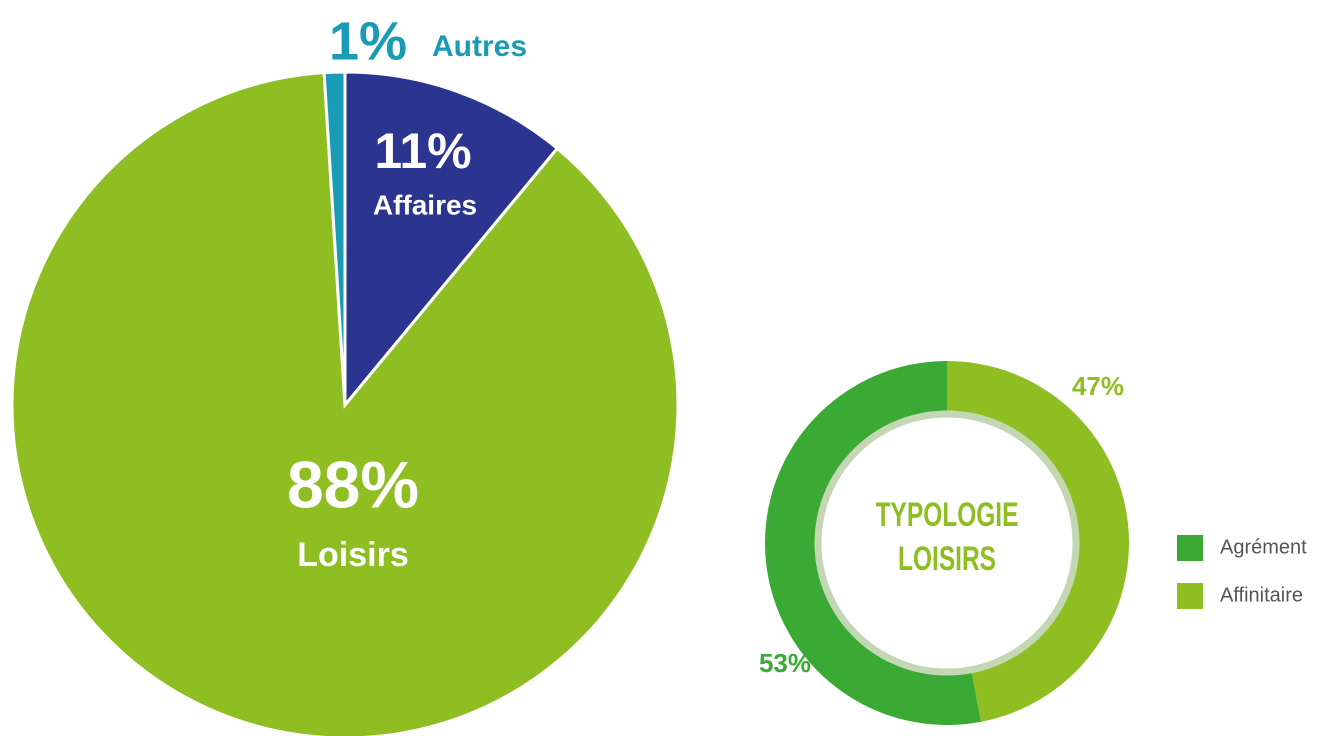  Describe the element at coordinates (1098, 386) in the screenshot. I see `value-label: 47%` at that location.